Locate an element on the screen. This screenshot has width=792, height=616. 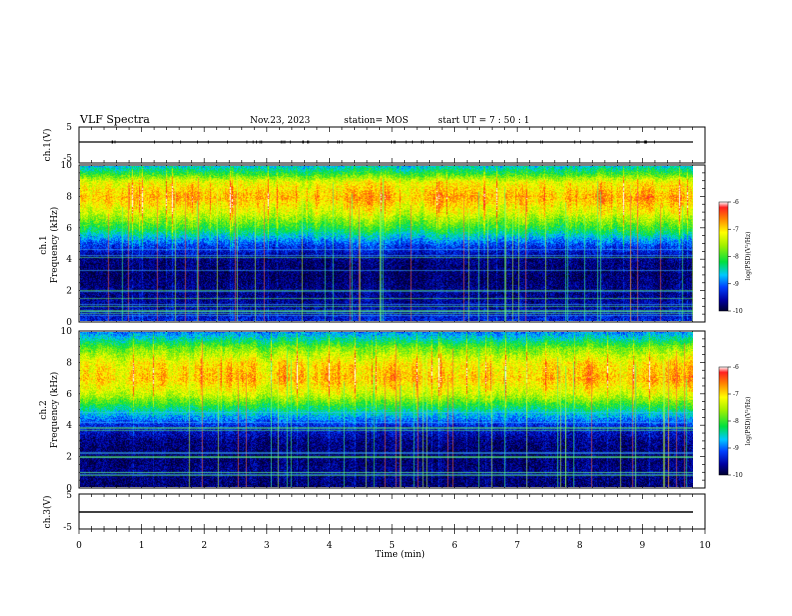
ch1-colorbar-ticks: -6 -7 -8 -9 -10 is located at coordinates (735, 257).